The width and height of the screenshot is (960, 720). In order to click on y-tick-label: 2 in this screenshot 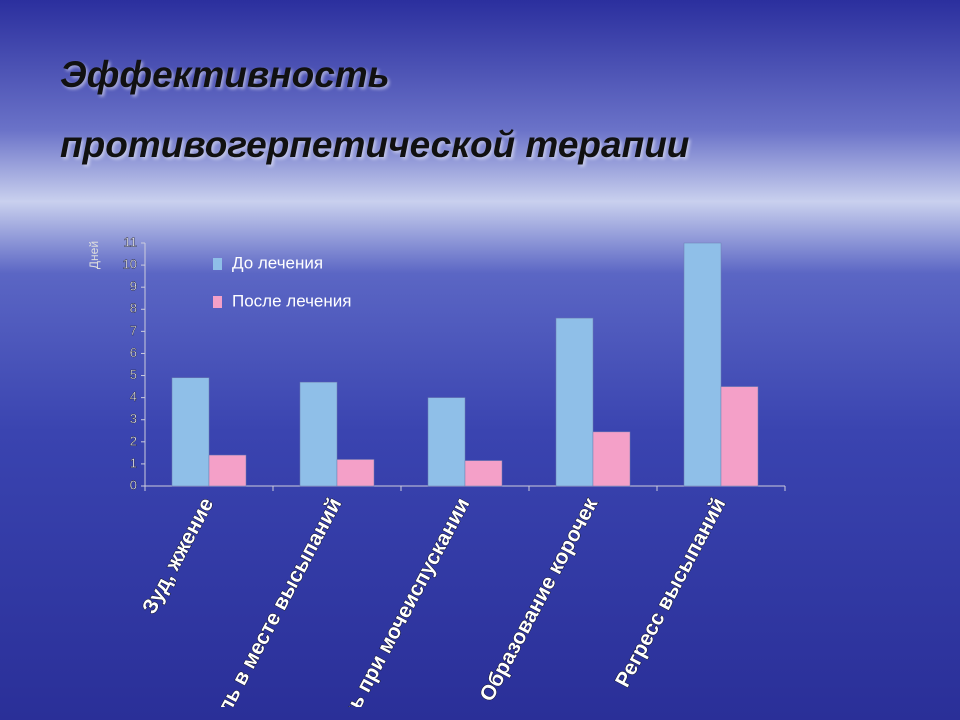, I will do `click(133, 440)`.